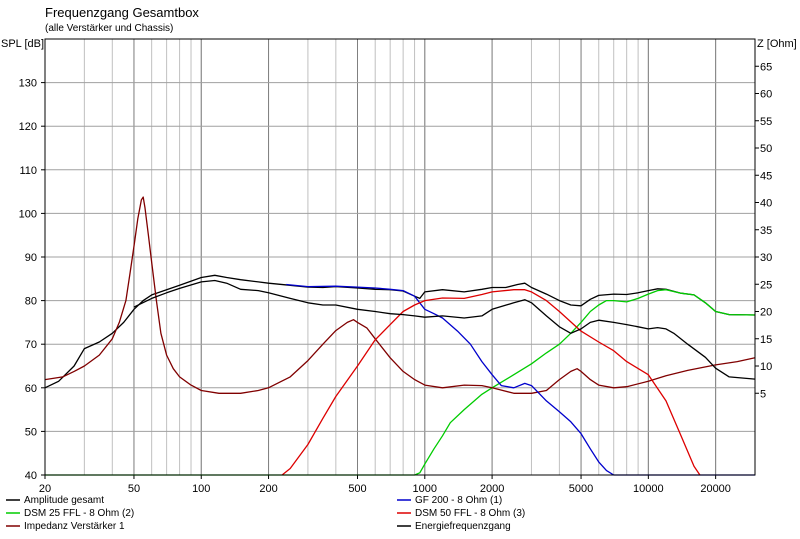 The height and width of the screenshot is (539, 800). Describe the element at coordinates (45, 489) in the screenshot. I see `x-tick-label: 20` at that location.